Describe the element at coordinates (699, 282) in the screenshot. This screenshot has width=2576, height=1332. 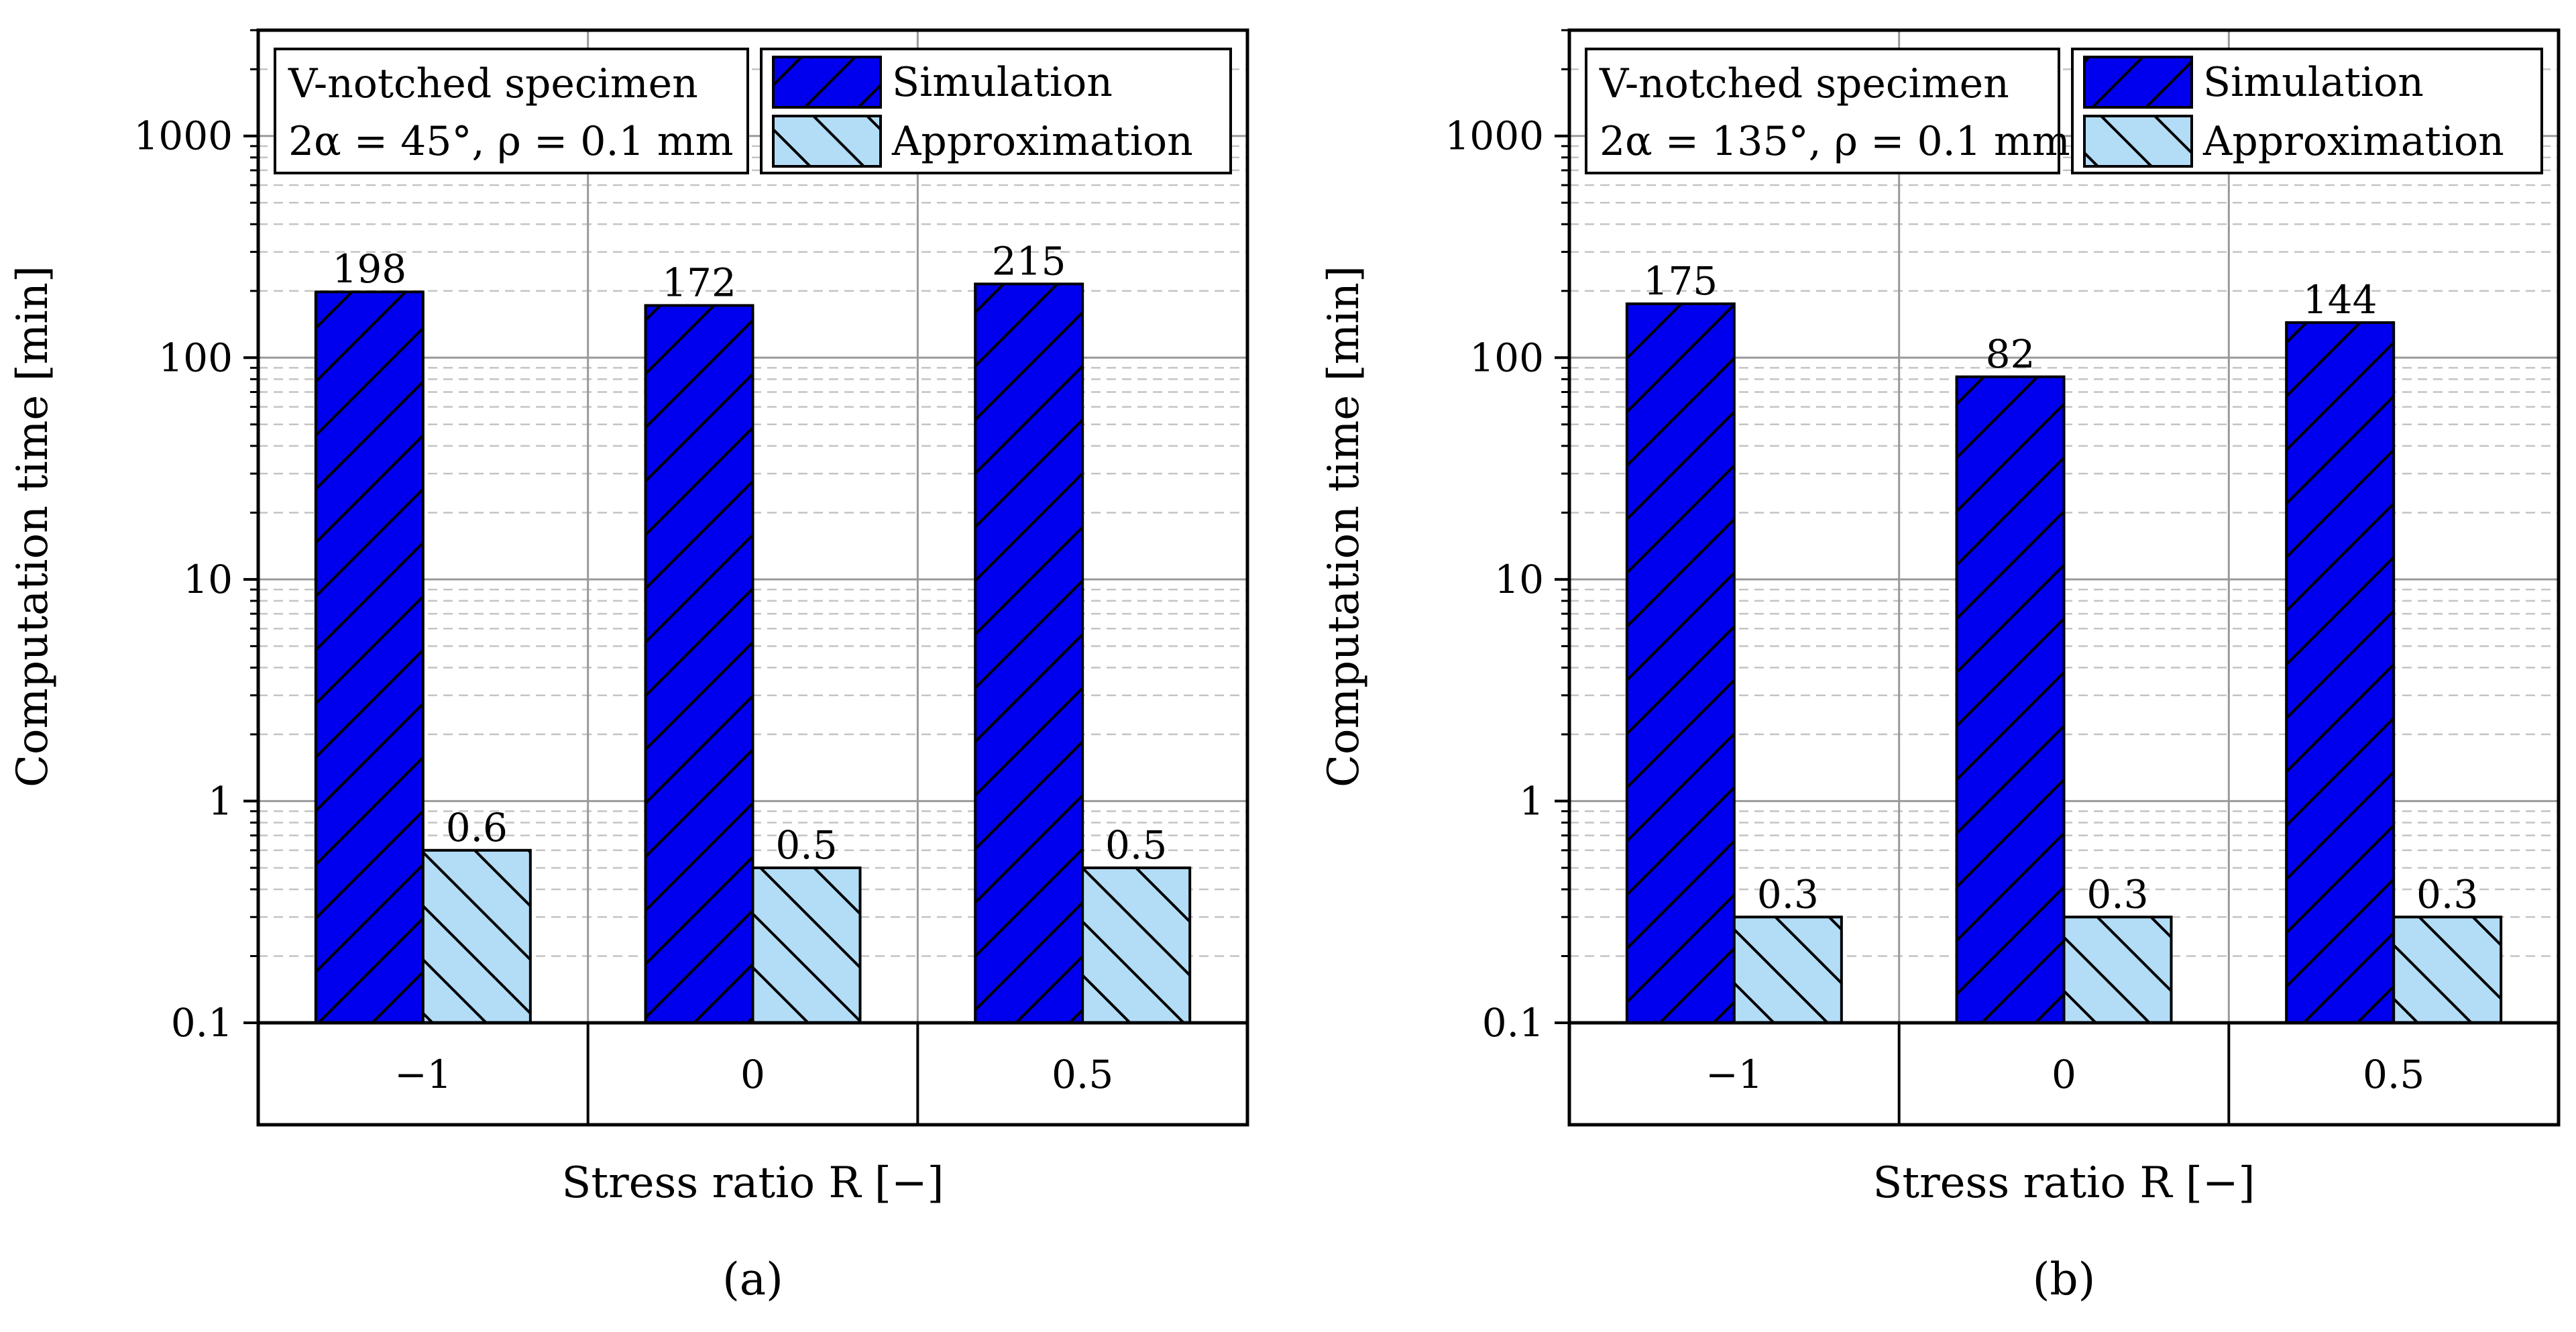
I see `simulation-data-label: 172` at that location.